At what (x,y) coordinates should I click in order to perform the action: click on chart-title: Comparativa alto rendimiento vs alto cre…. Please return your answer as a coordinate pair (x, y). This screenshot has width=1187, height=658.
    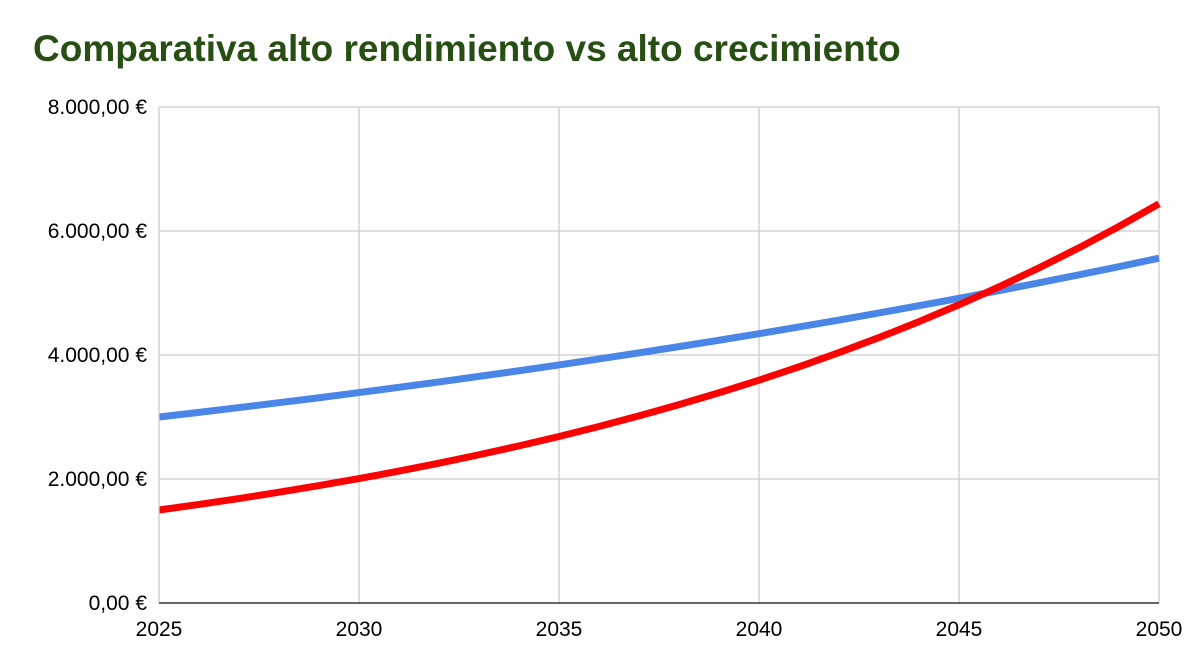
    Looking at the image, I should click on (467, 48).